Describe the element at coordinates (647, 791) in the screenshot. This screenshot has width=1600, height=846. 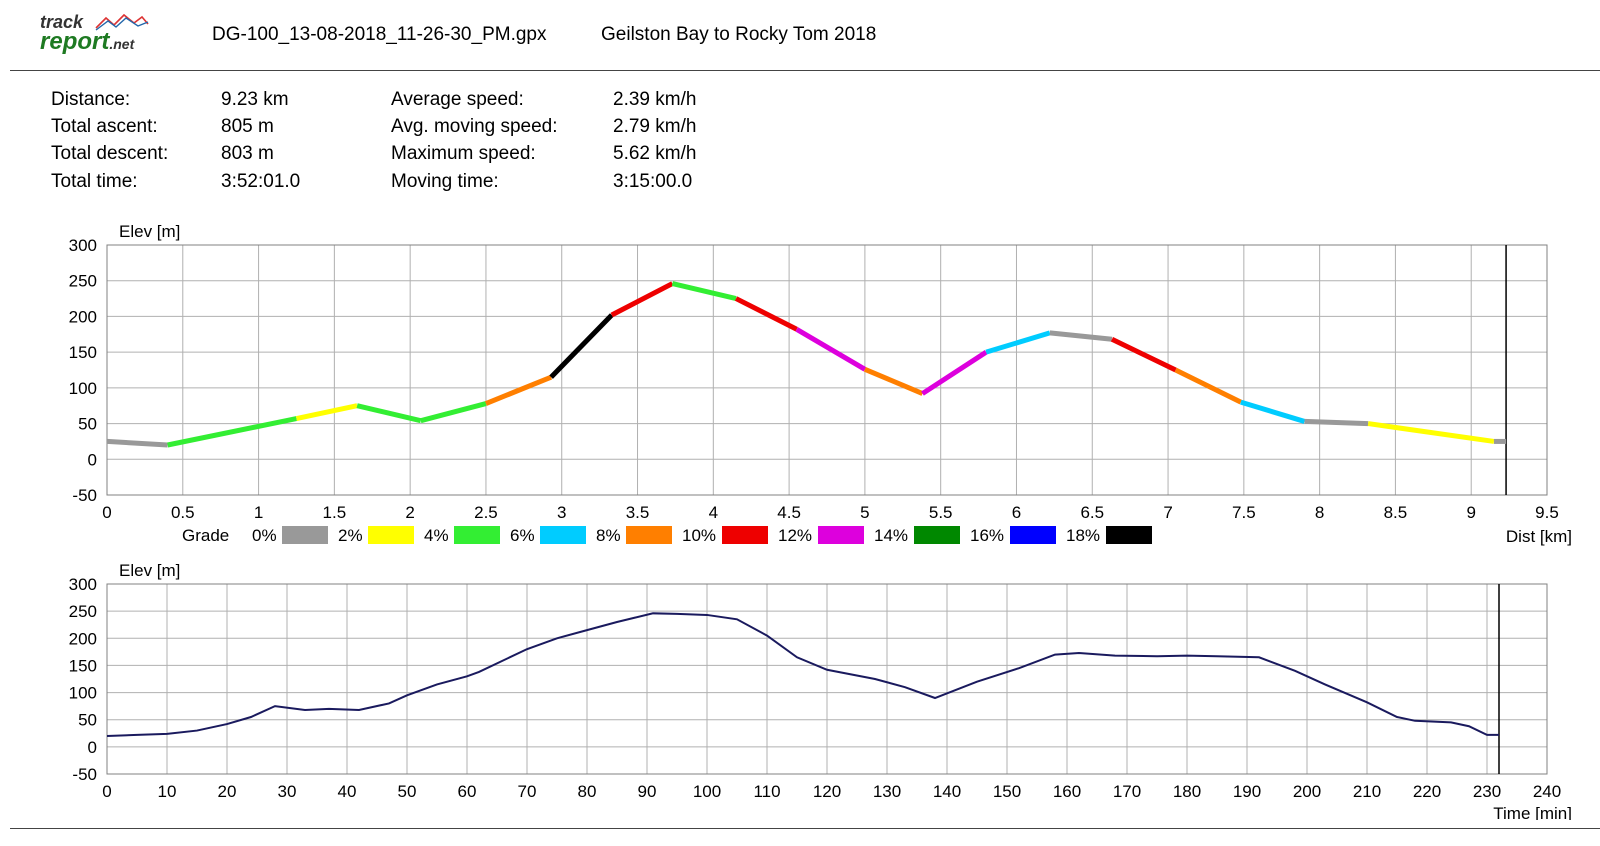
I see `x-tick-label: 90` at that location.